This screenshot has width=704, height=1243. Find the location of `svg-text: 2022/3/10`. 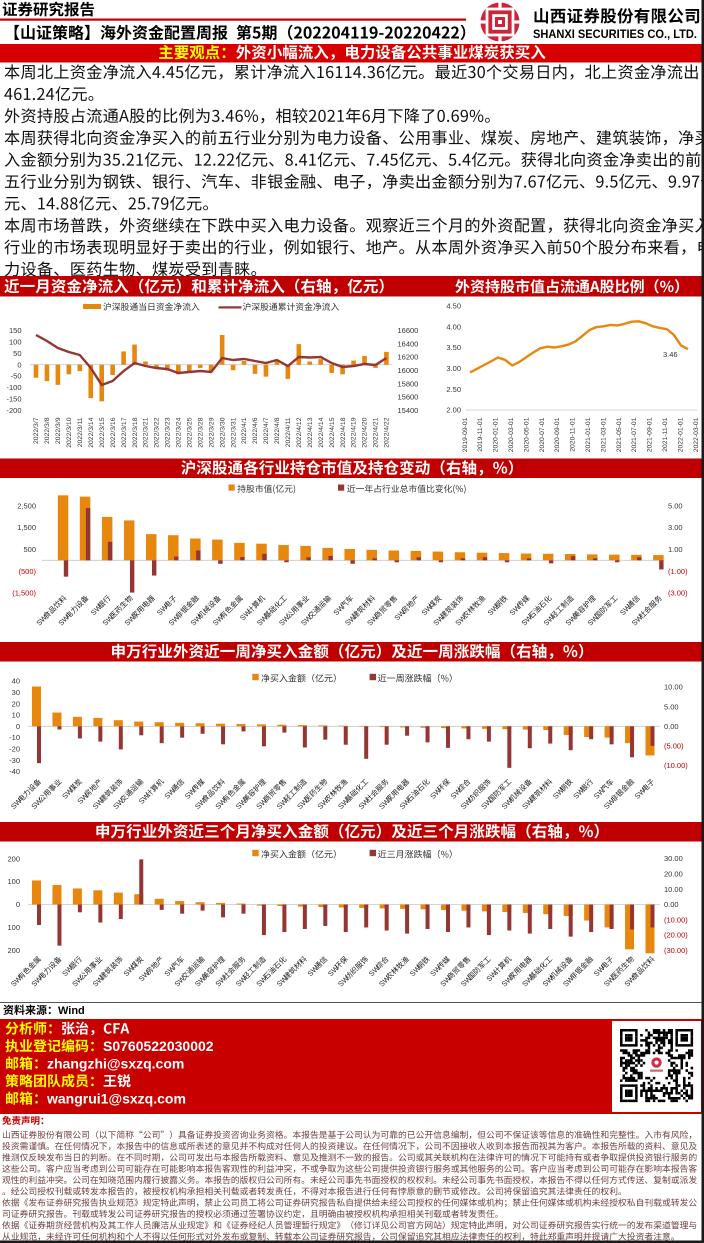

svg-text: 2022/3/10 is located at coordinates (69, 432).